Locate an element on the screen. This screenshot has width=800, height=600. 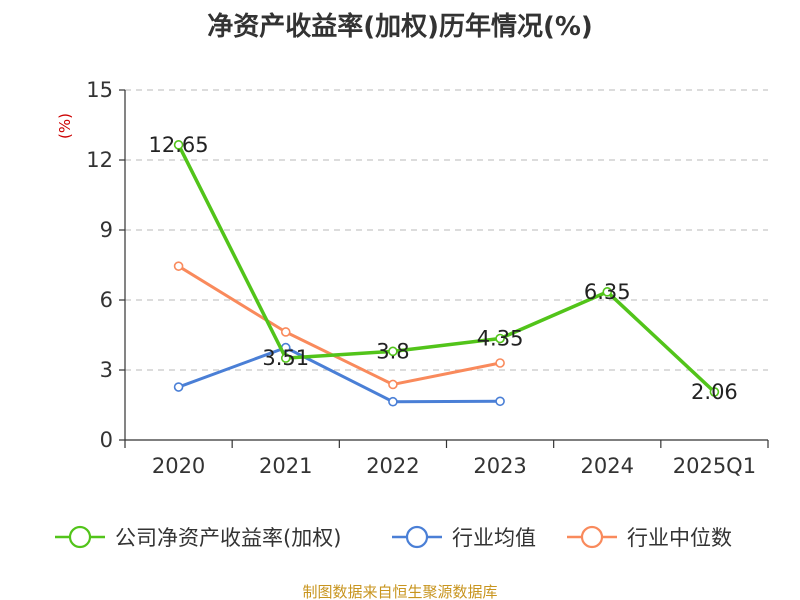
x-tick-label: 2020 is located at coordinates (178, 466).